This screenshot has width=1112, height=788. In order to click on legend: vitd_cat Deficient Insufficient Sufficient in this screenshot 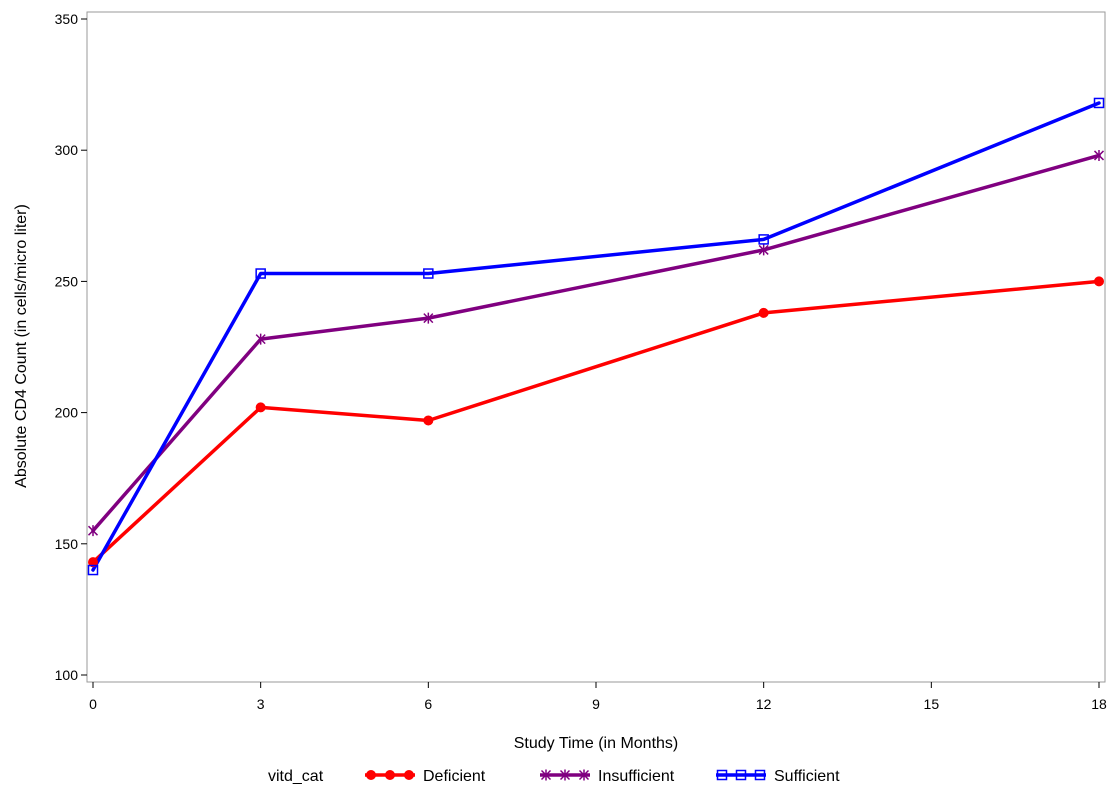, I will do `click(554, 776)`.